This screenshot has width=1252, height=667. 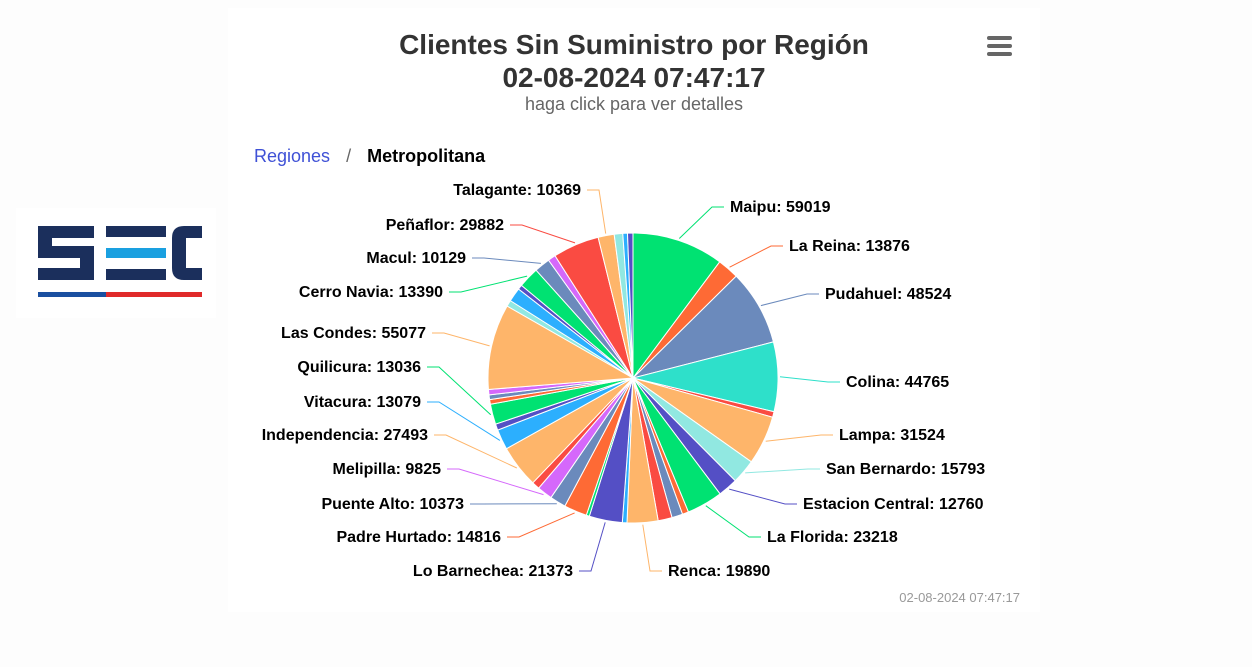 What do you see at coordinates (597, 211) in the screenshot?
I see `connector-talagante` at bounding box center [597, 211].